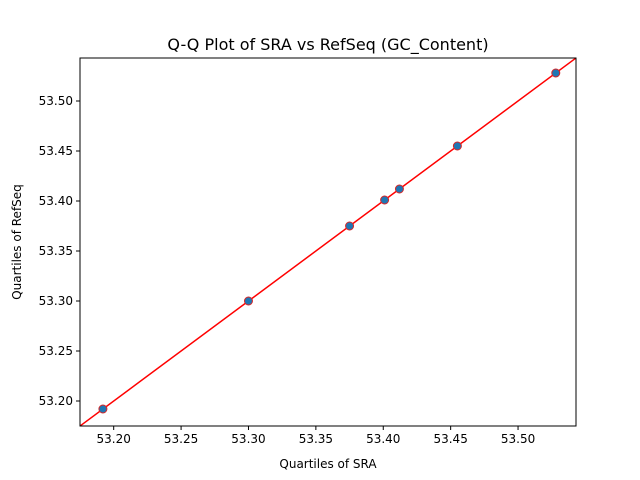 The height and width of the screenshot is (480, 640). Describe the element at coordinates (17, 242) in the screenshot. I see `y-axis-label: Quartiles of RefSeq` at that location.